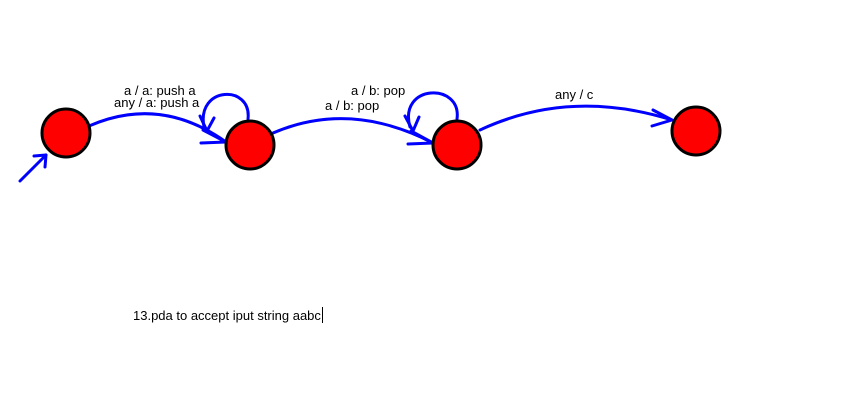 This screenshot has width=847, height=413. Describe the element at coordinates (250, 145) in the screenshot. I see `state-q1` at that location.